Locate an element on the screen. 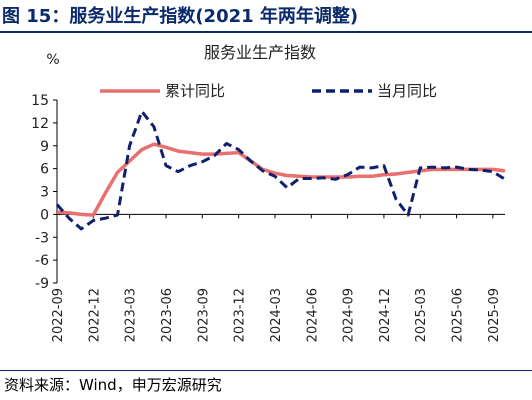  x-tick-label: 2023-12 is located at coordinates (240, 315).